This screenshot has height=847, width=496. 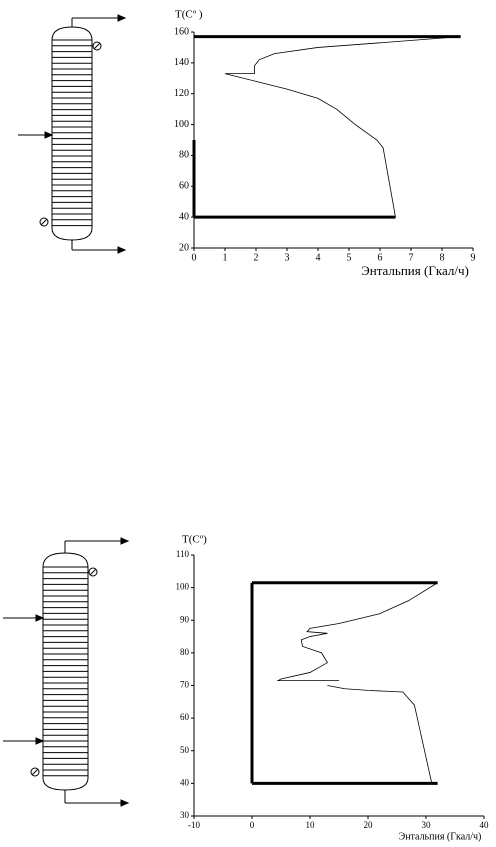 I want to click on x-tick-label: 1, so click(x=225, y=257).